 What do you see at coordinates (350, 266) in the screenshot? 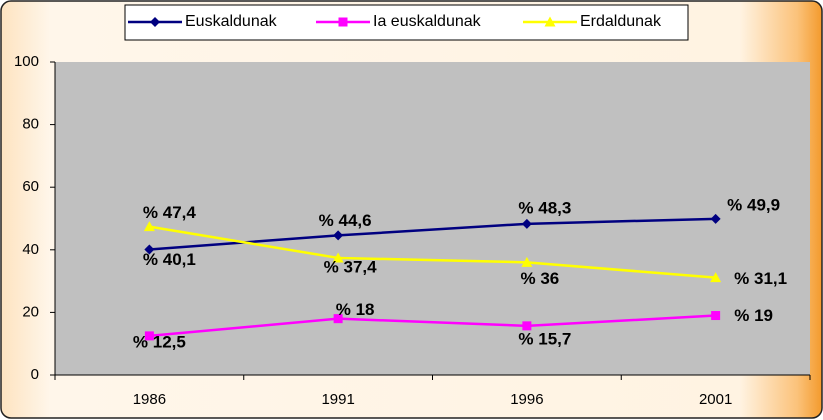
I see `data-label: % 37,4` at bounding box center [350, 266].